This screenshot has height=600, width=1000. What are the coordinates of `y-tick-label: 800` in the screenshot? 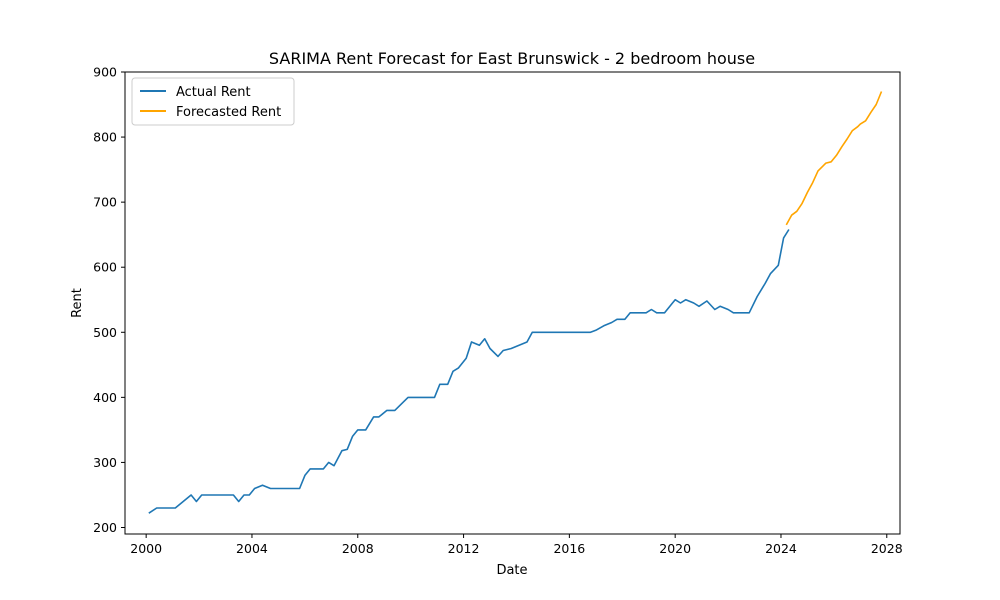 It's located at (105, 137).